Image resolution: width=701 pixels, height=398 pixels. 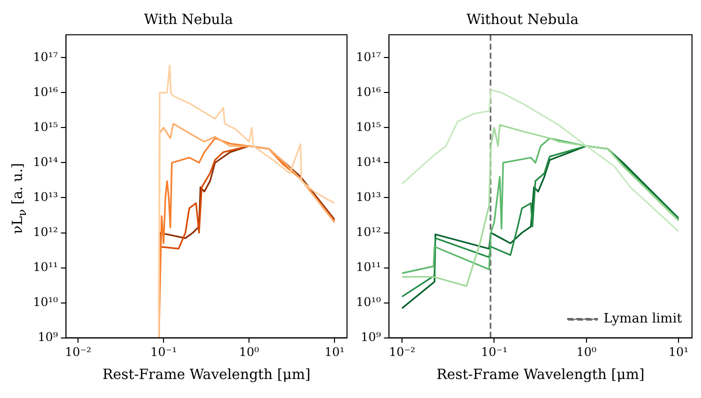 I want to click on chart-title: Without Nebula, so click(x=522, y=20).